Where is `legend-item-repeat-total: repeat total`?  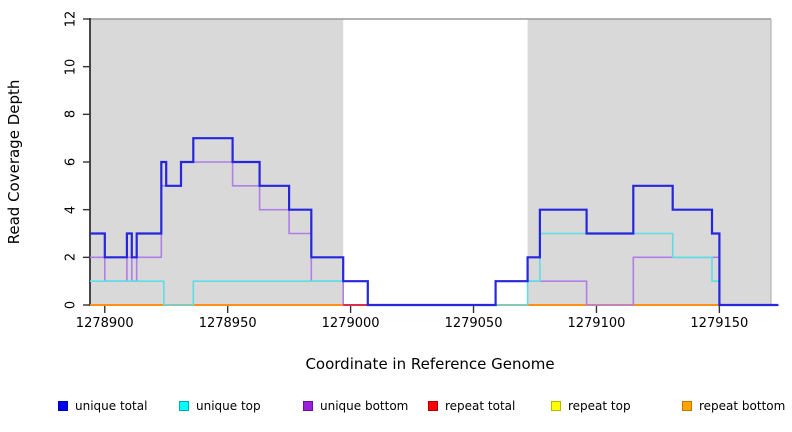
legend-item-repeat-total: repeat total is located at coordinates (471, 406).